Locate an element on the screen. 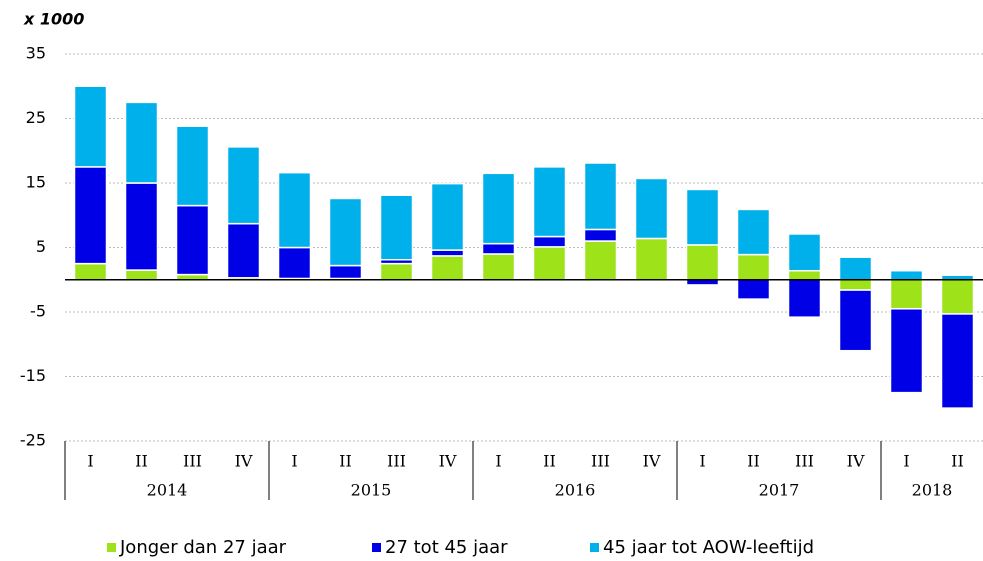 This screenshot has width=983, height=561. y-tick-label: 5 is located at coordinates (41, 246).